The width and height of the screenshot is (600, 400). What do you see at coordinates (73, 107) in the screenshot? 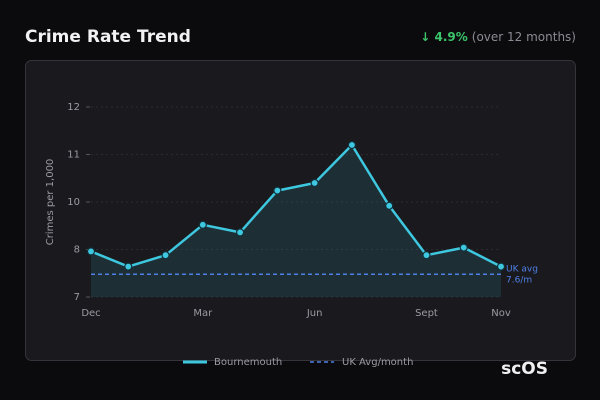
I see `y-tick-label: 12` at bounding box center [73, 107].